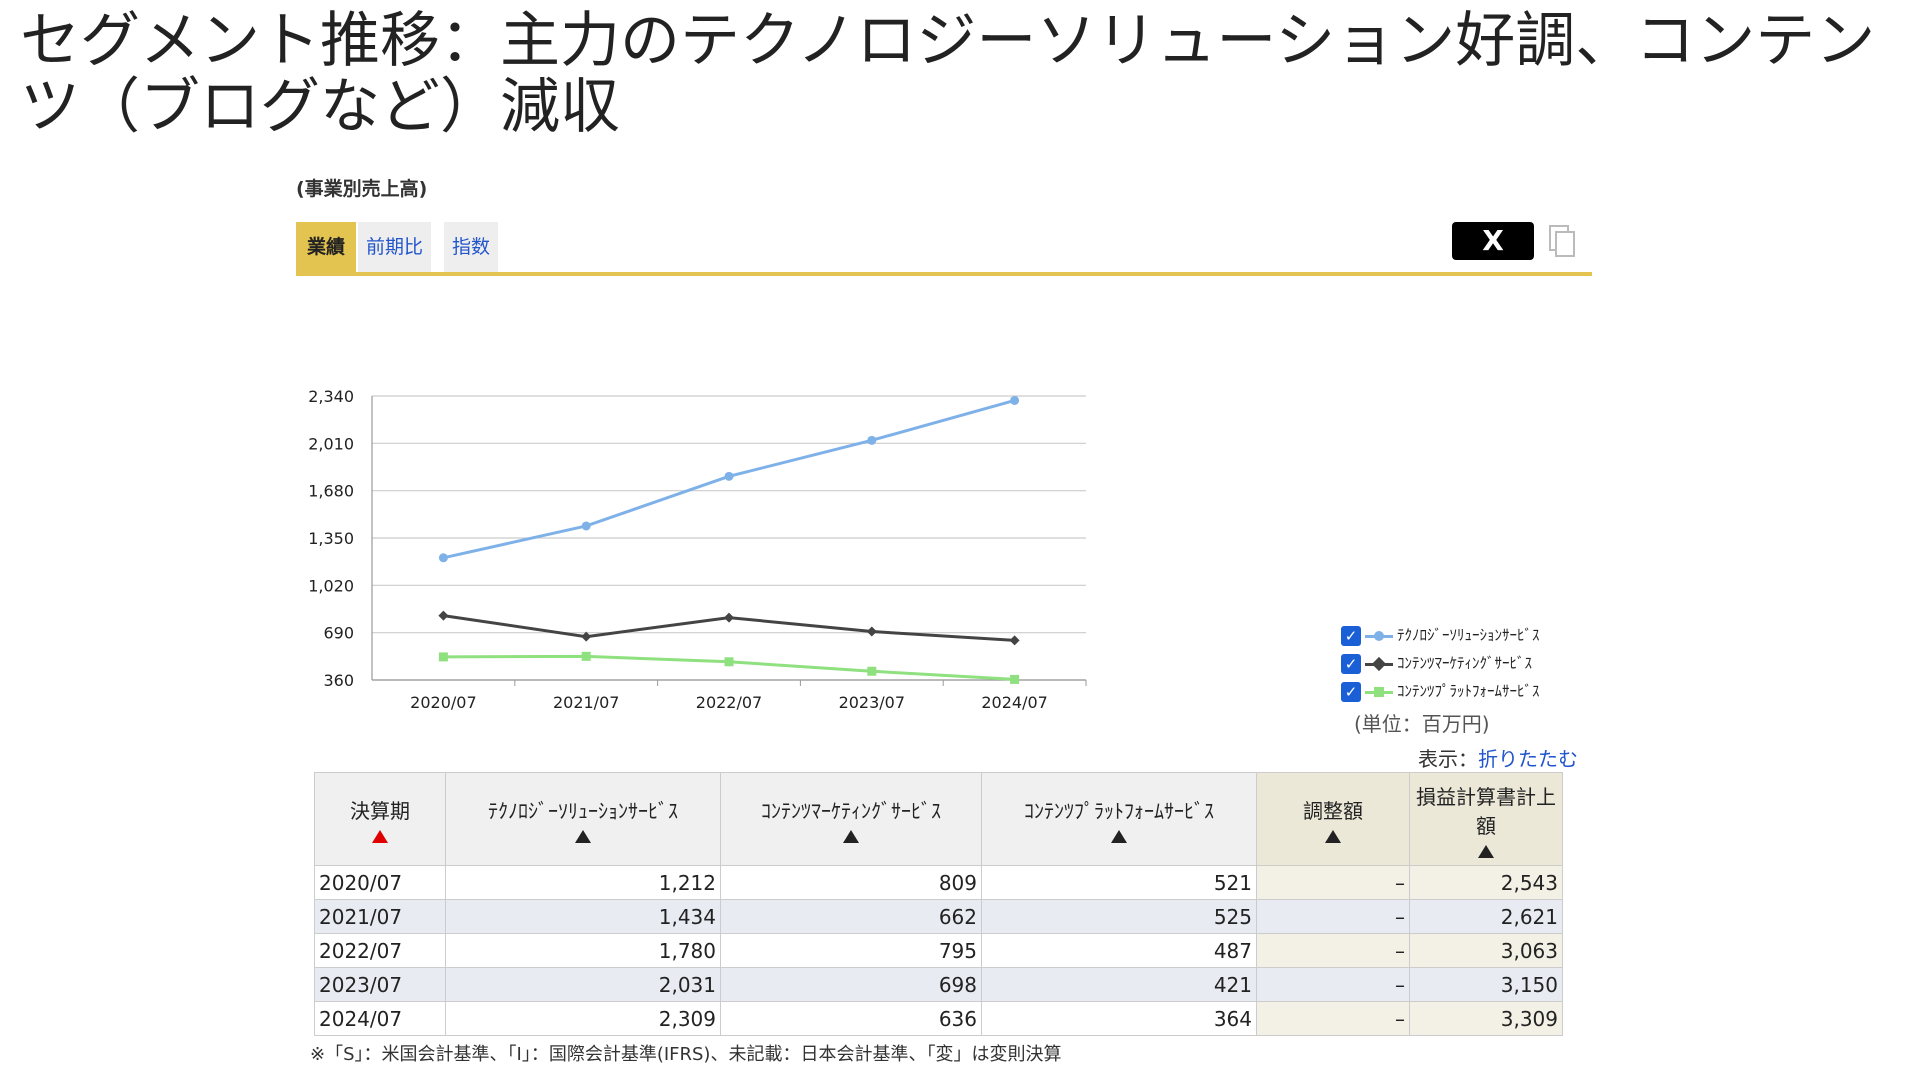 This screenshot has height=1080, width=1920. Describe the element at coordinates (851, 1018) in the screenshot. I see `cell-marketing: 636` at that location.